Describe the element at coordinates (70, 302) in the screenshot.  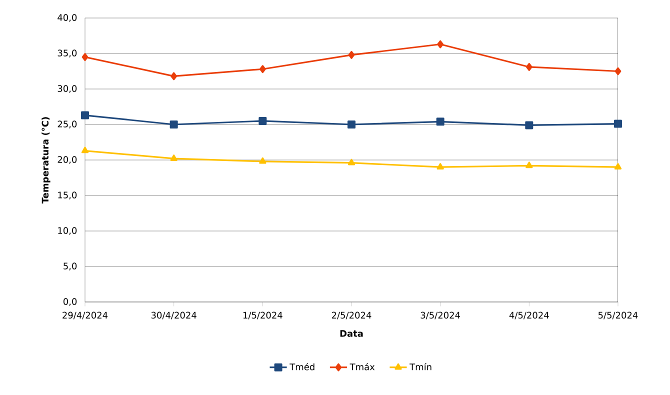
I see `y-tick-label: 0,0` at that location.